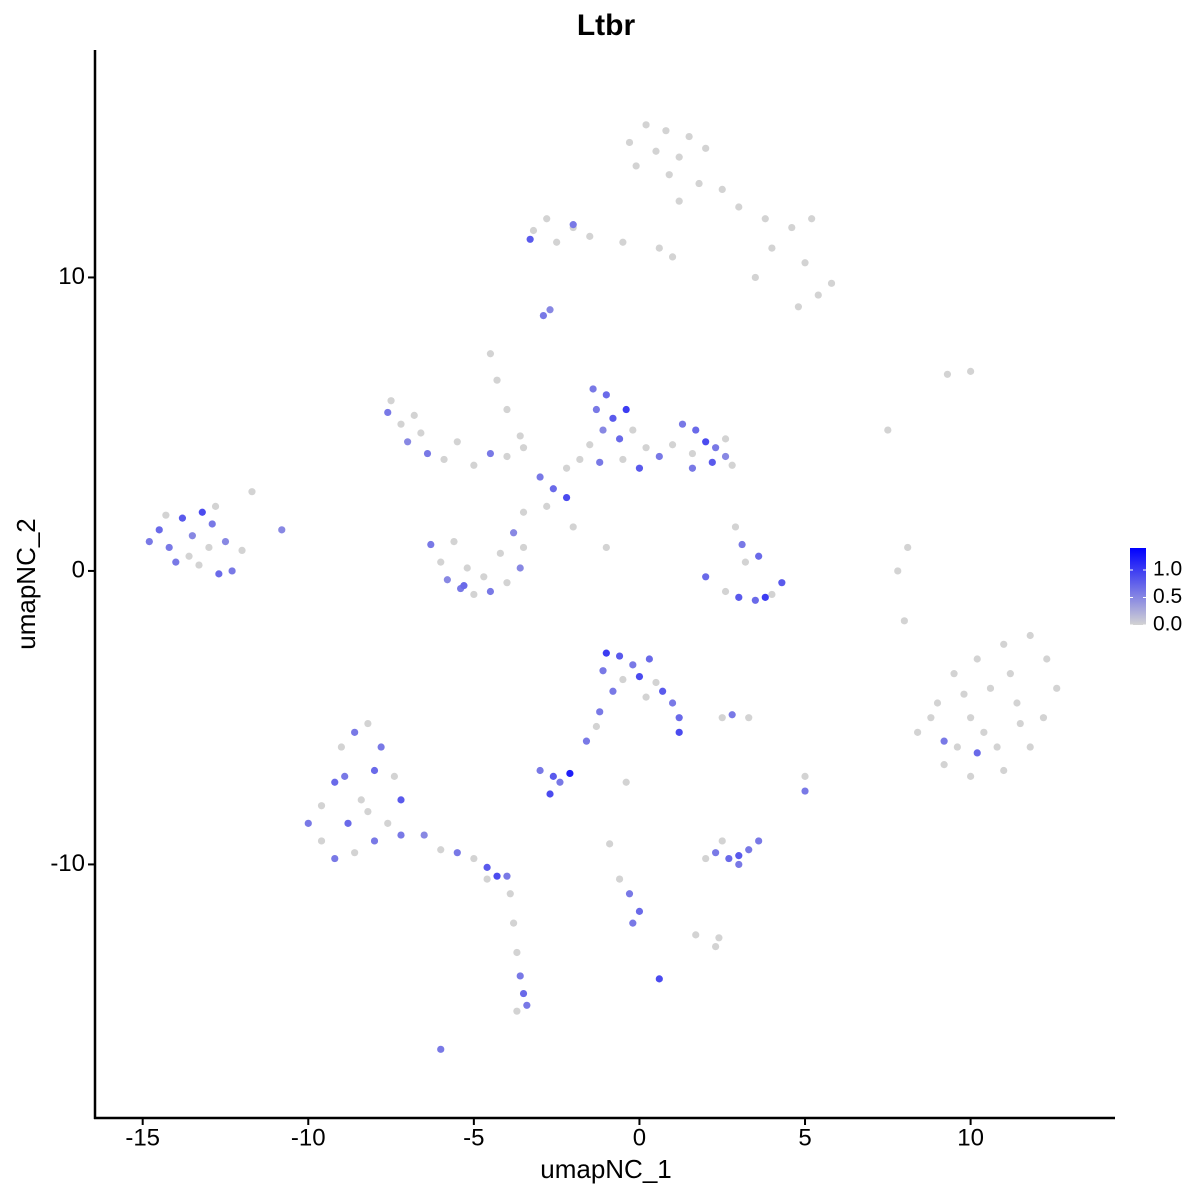 The width and height of the screenshot is (1200, 1200). I want to click on colorbar-label: 1.0, so click(1167, 569).